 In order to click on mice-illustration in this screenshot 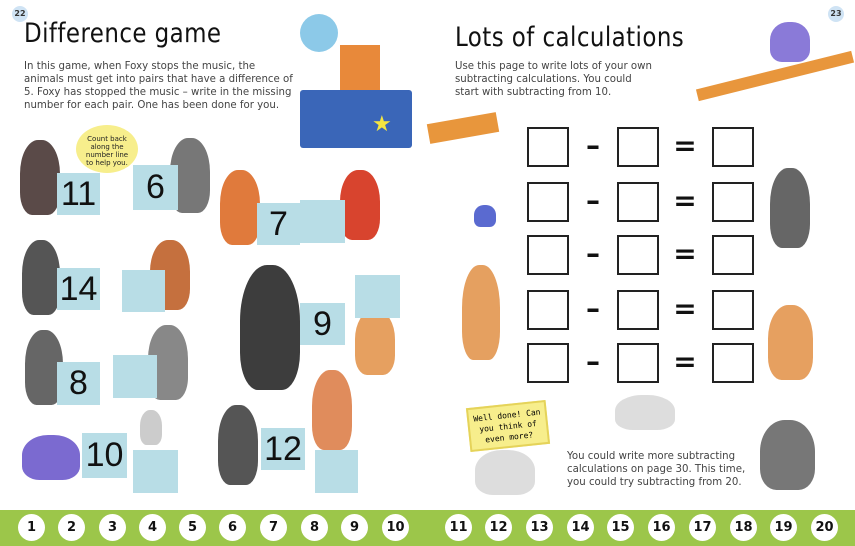, I will do `click(645, 412)`.